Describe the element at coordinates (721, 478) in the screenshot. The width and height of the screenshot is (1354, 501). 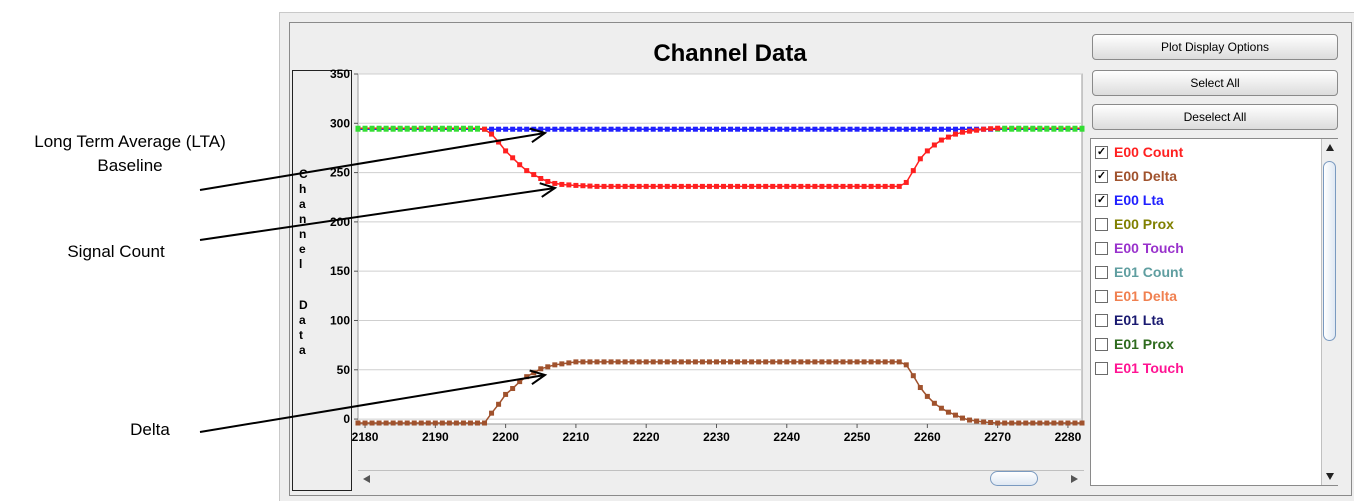
I see `chart-horizontal-scrollbar` at that location.